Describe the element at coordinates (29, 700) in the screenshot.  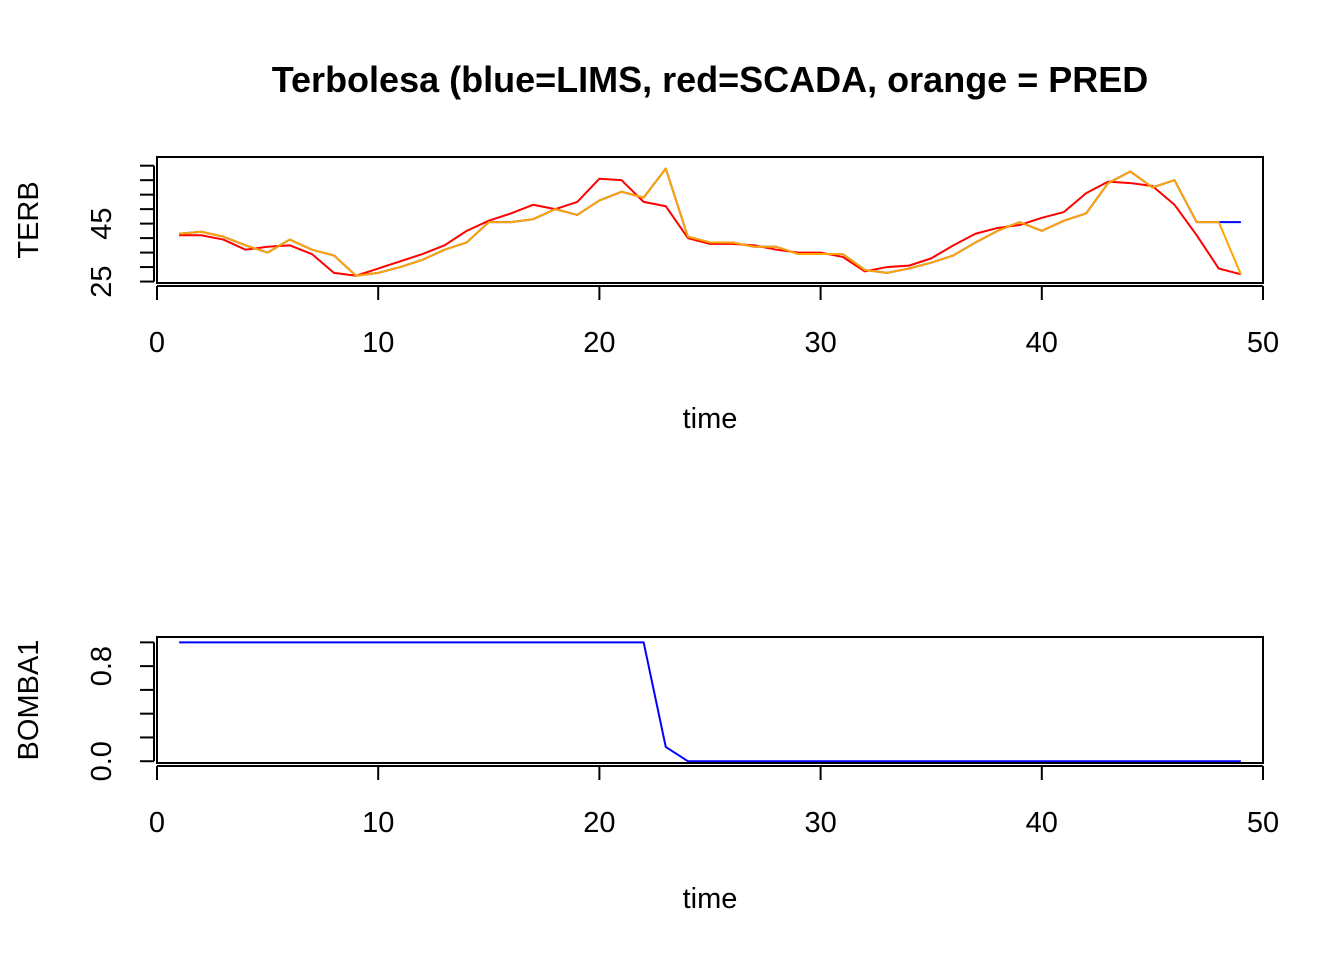
I see `bomba1-y-axis-label: BOMBA1` at that location.